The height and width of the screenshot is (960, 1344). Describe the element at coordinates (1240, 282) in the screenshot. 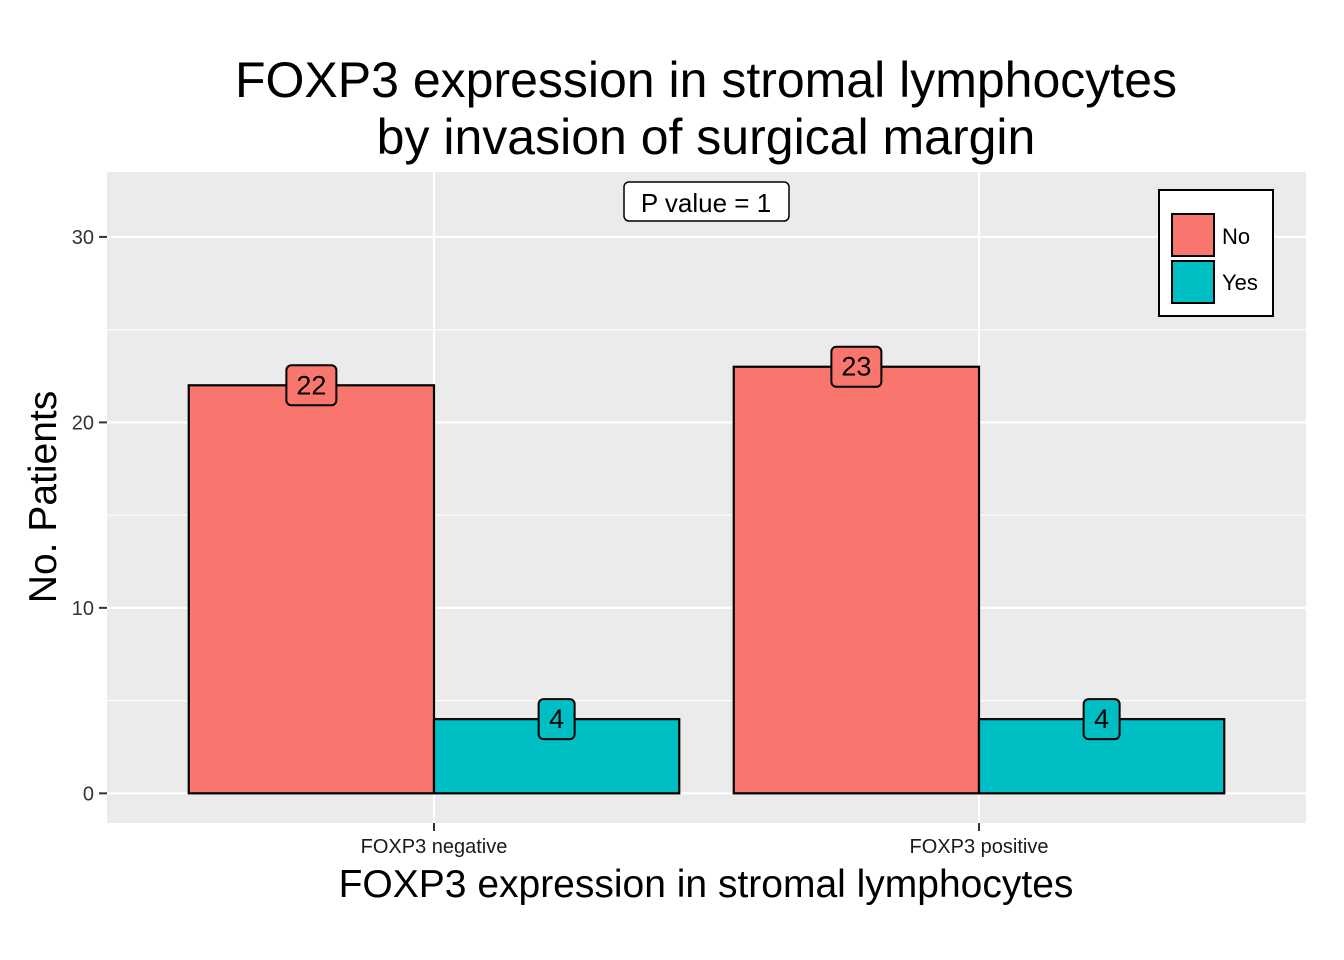

I see `legend-label-yes: Yes` at that location.